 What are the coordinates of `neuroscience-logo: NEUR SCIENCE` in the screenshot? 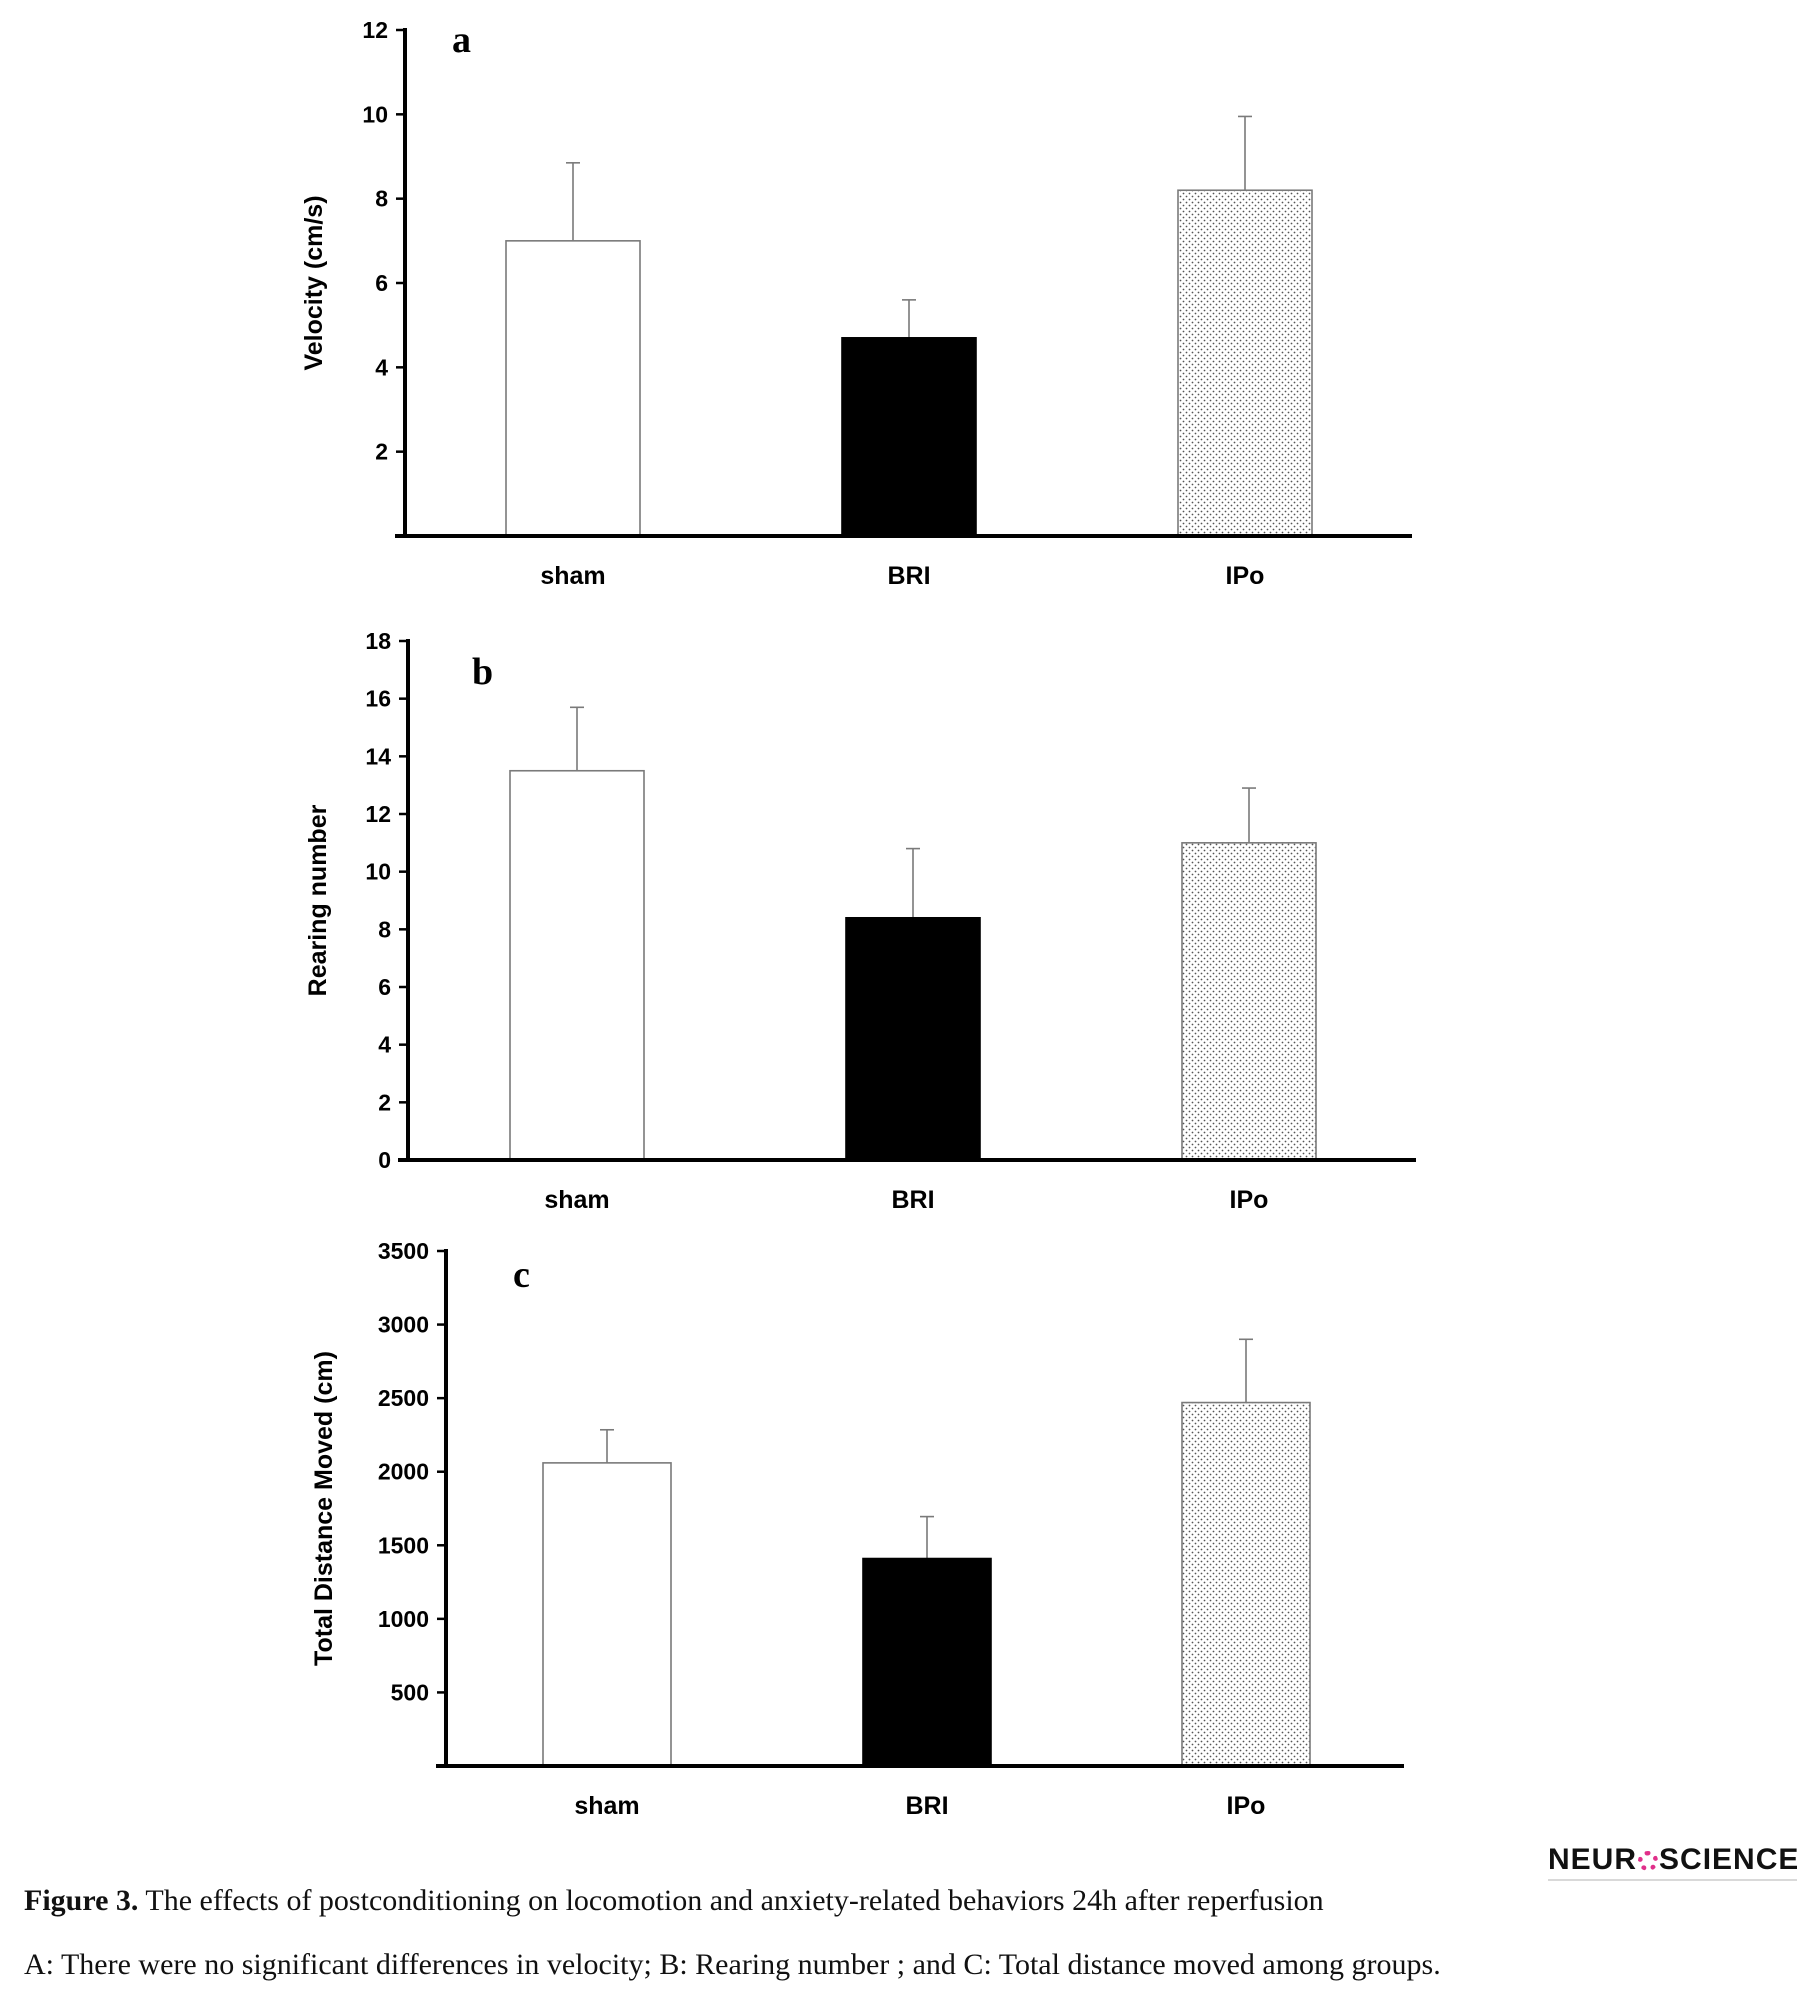 It's located at (1672, 1862).